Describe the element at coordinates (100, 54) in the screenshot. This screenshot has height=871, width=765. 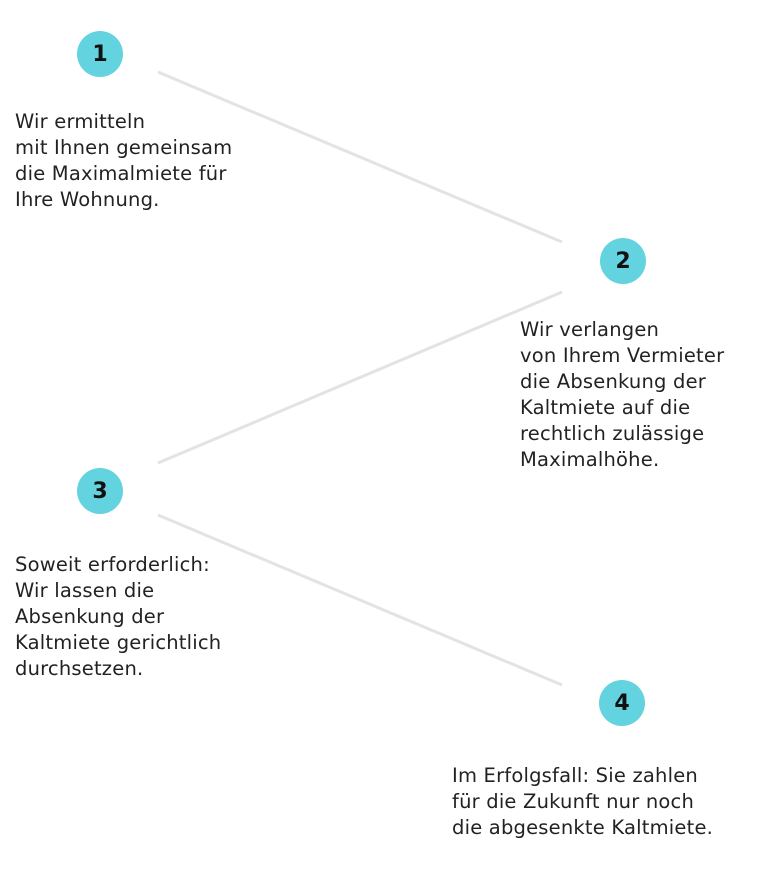
I see `step-number-badge-1: 1` at that location.